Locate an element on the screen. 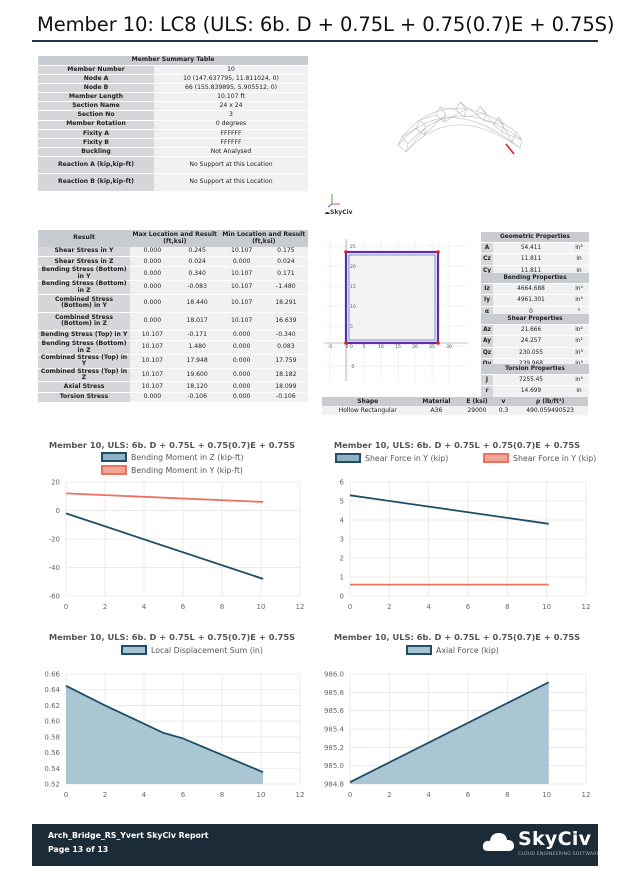 The height and width of the screenshot is (879, 632). footer-report-name: Arch_Bridge_RS_Yvert SkyCiv Report is located at coordinates (128, 835).